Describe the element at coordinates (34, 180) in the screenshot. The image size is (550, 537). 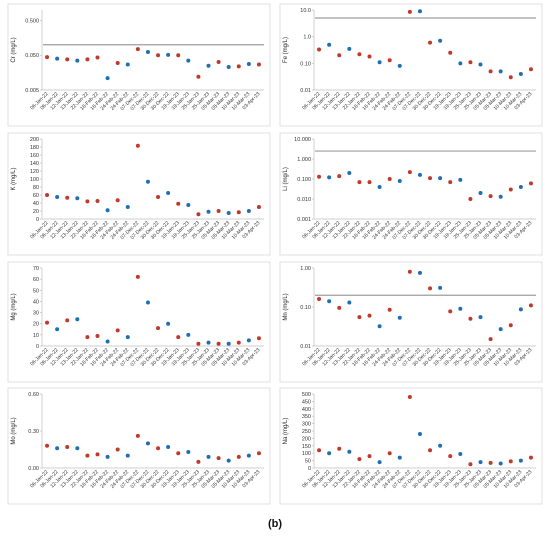
I see `y-tick-label: 100` at that location.